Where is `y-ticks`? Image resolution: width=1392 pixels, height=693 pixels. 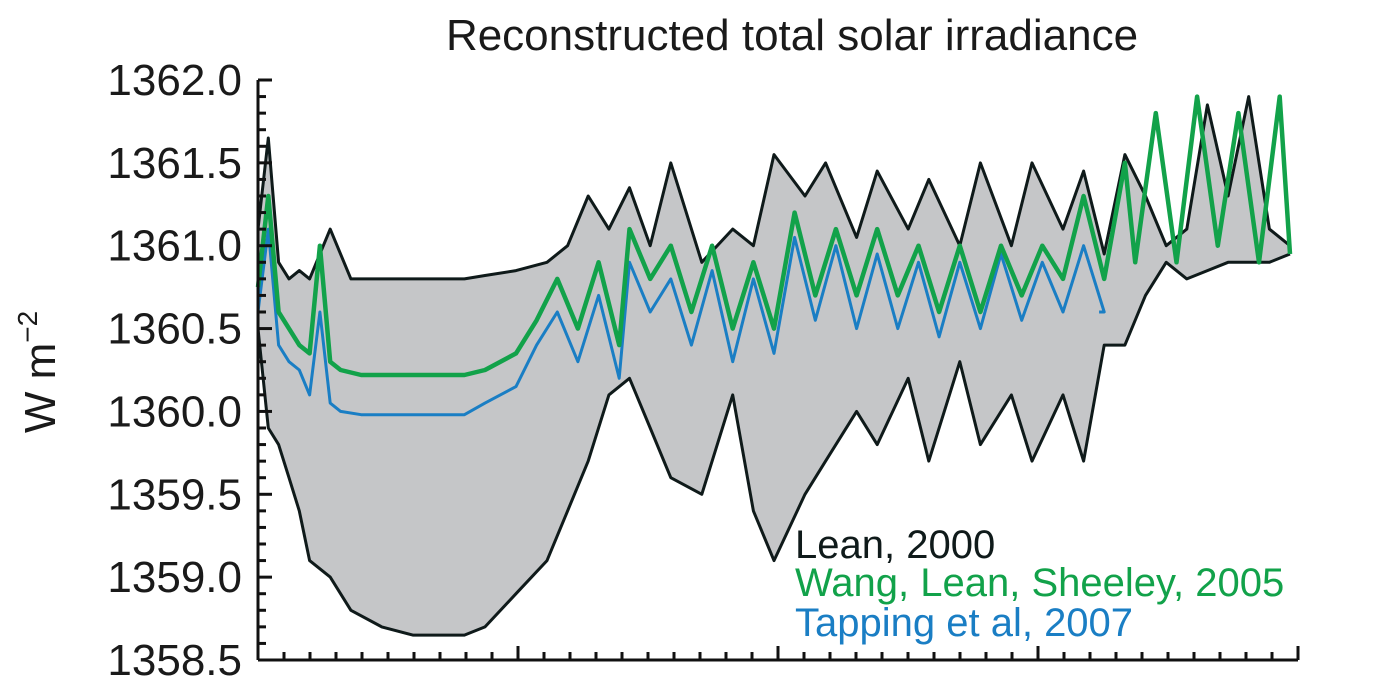
y-ticks is located at coordinates (265, 370).